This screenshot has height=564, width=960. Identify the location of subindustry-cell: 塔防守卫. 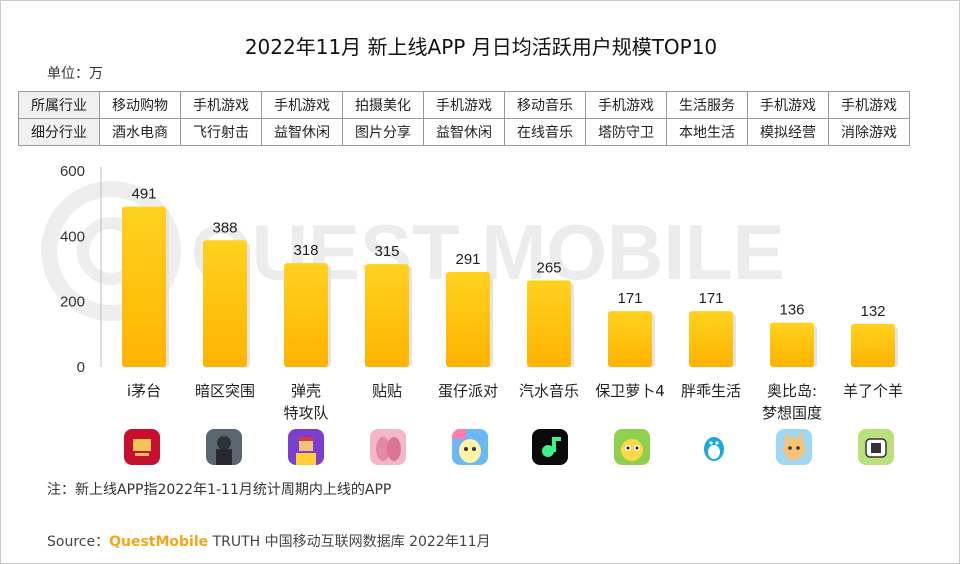
(626, 132).